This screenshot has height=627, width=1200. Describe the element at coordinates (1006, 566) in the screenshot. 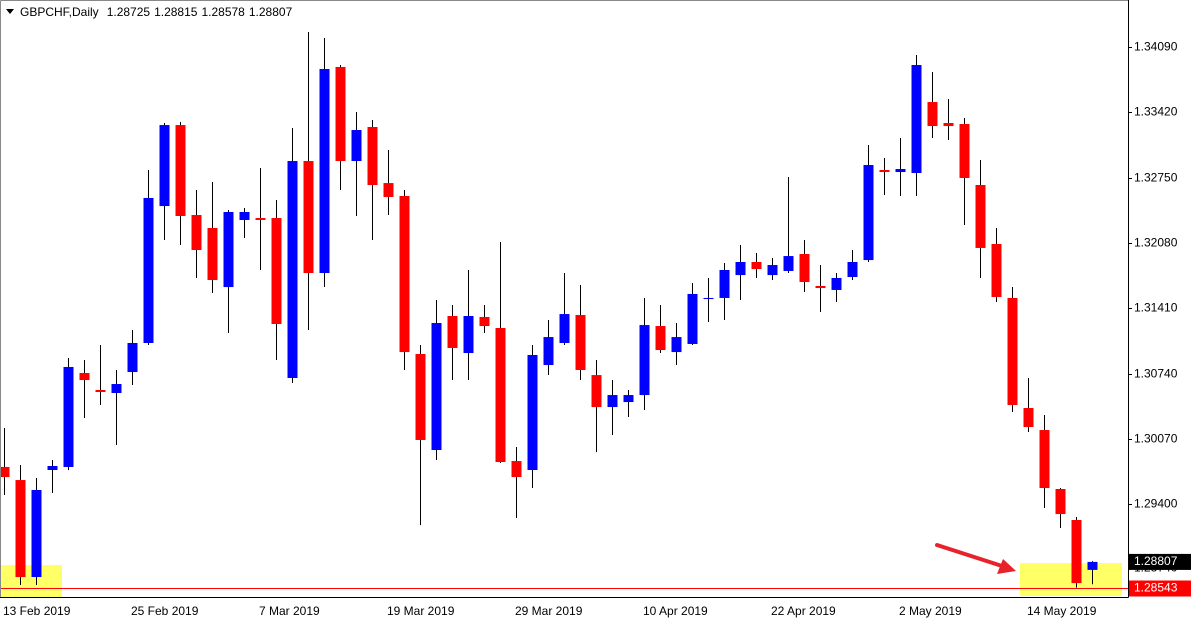

I see `arrow-head` at that location.